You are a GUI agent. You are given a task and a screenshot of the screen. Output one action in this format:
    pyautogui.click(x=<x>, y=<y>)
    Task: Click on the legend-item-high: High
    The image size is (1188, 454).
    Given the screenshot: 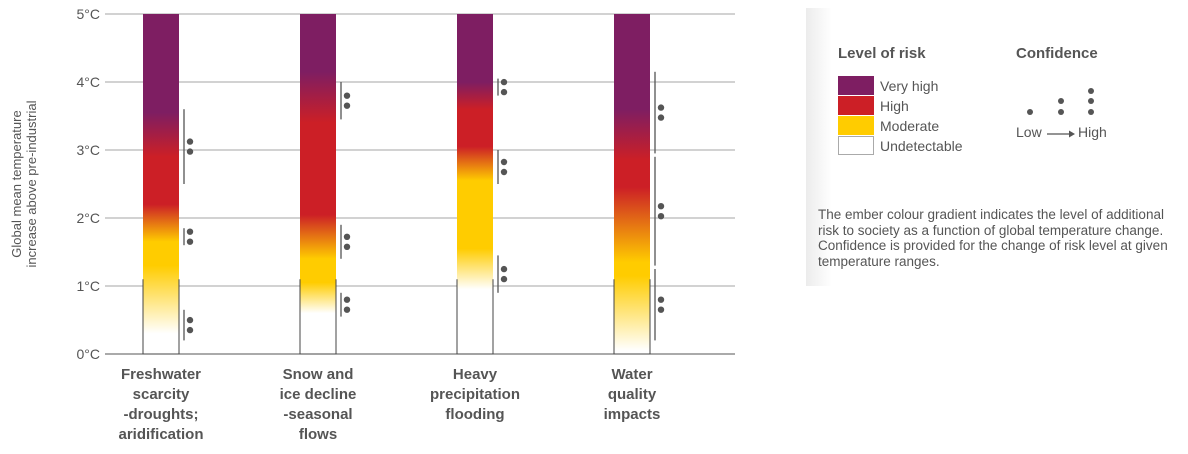 What is the action you would take?
    pyautogui.click(x=873, y=105)
    